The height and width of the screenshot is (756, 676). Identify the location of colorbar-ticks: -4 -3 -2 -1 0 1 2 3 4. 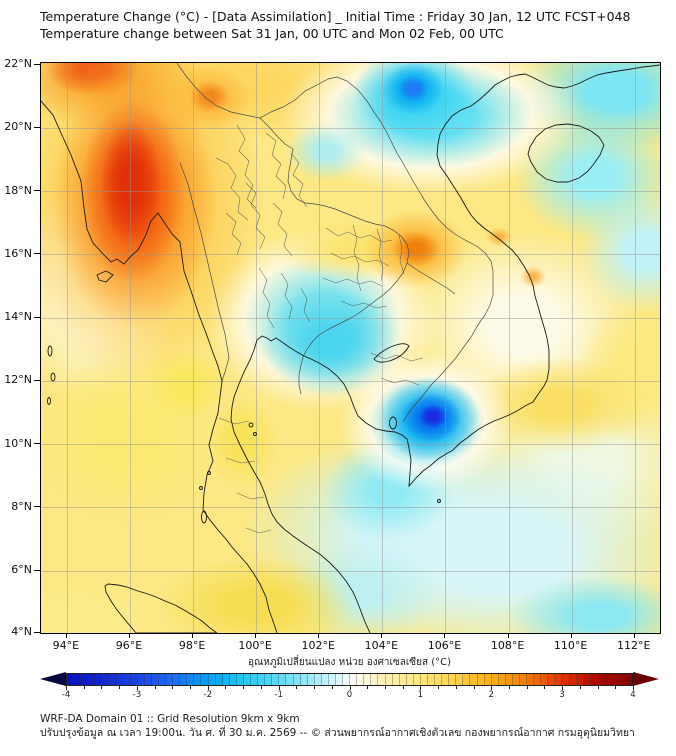
(349, 693).